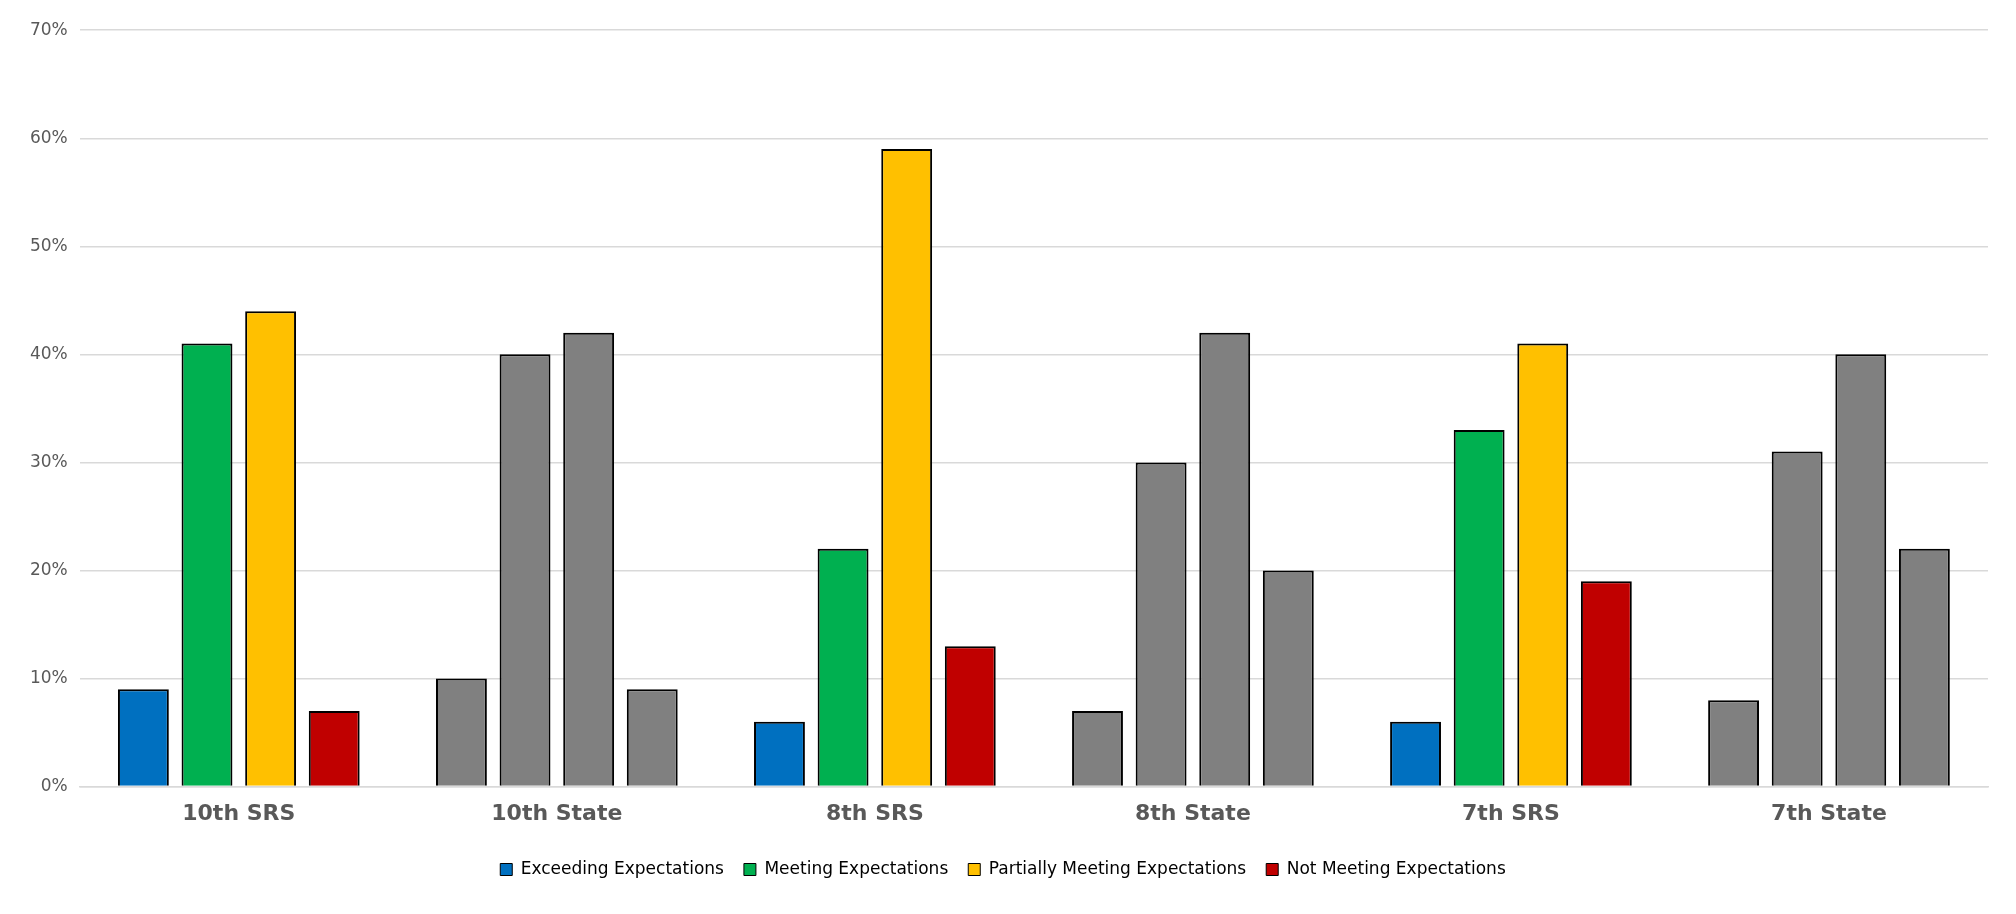  Describe the element at coordinates (1117, 867) in the screenshot. I see `legend-label: Partially Meeting Expectations` at that location.